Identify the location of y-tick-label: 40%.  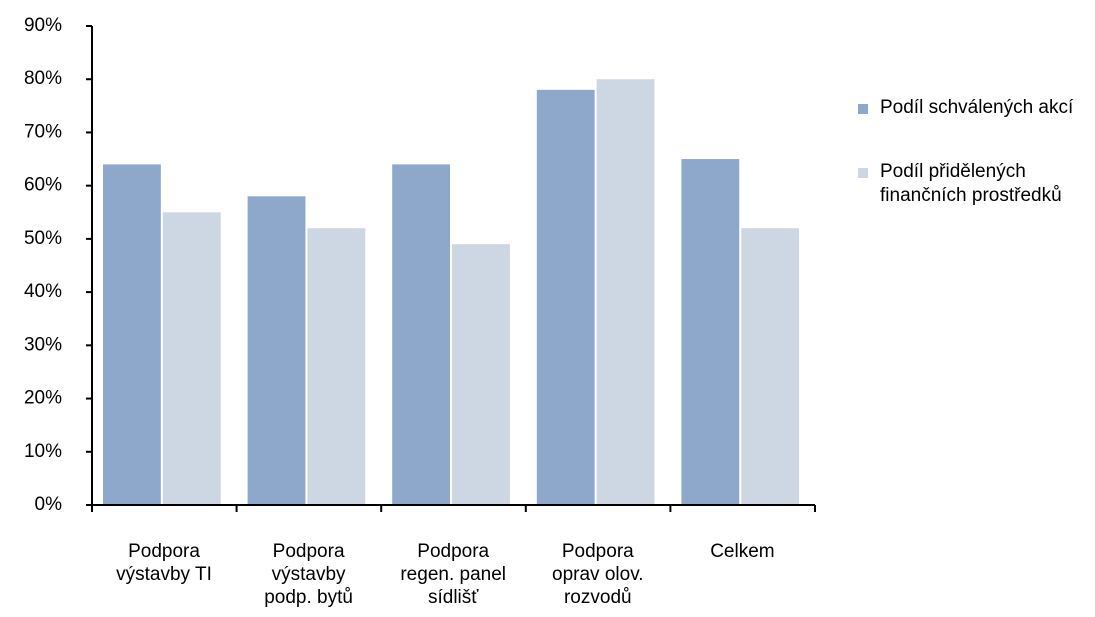
(43, 291).